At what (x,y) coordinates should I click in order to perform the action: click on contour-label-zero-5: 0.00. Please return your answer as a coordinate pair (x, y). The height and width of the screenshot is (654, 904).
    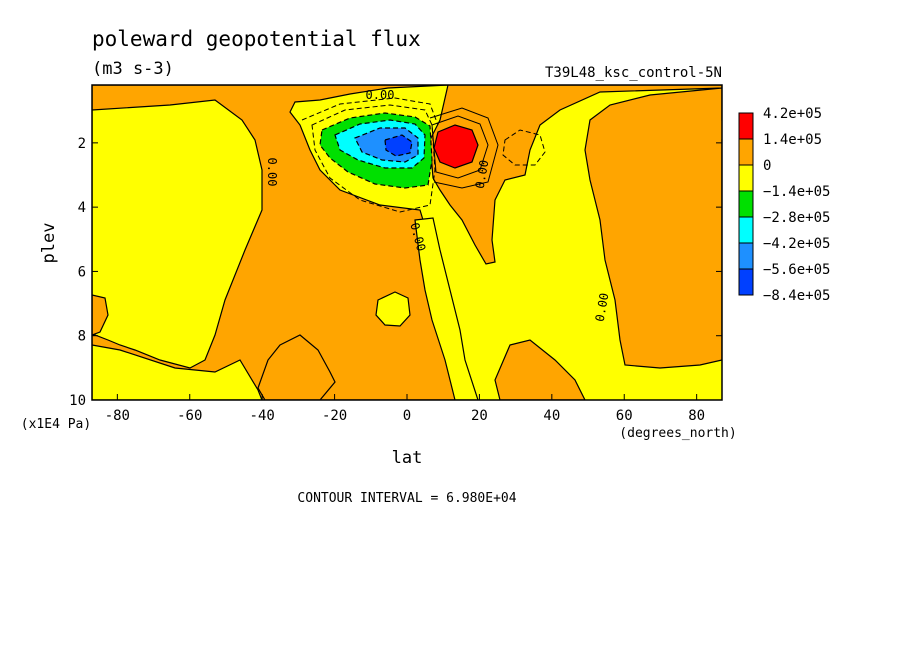
    Looking at the image, I should click on (602, 307).